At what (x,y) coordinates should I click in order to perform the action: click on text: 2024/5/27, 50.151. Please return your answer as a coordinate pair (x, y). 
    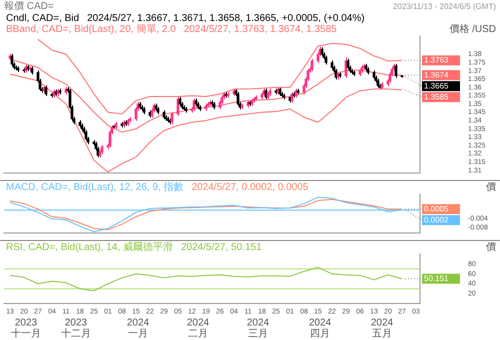
    Looking at the image, I should click on (221, 247).